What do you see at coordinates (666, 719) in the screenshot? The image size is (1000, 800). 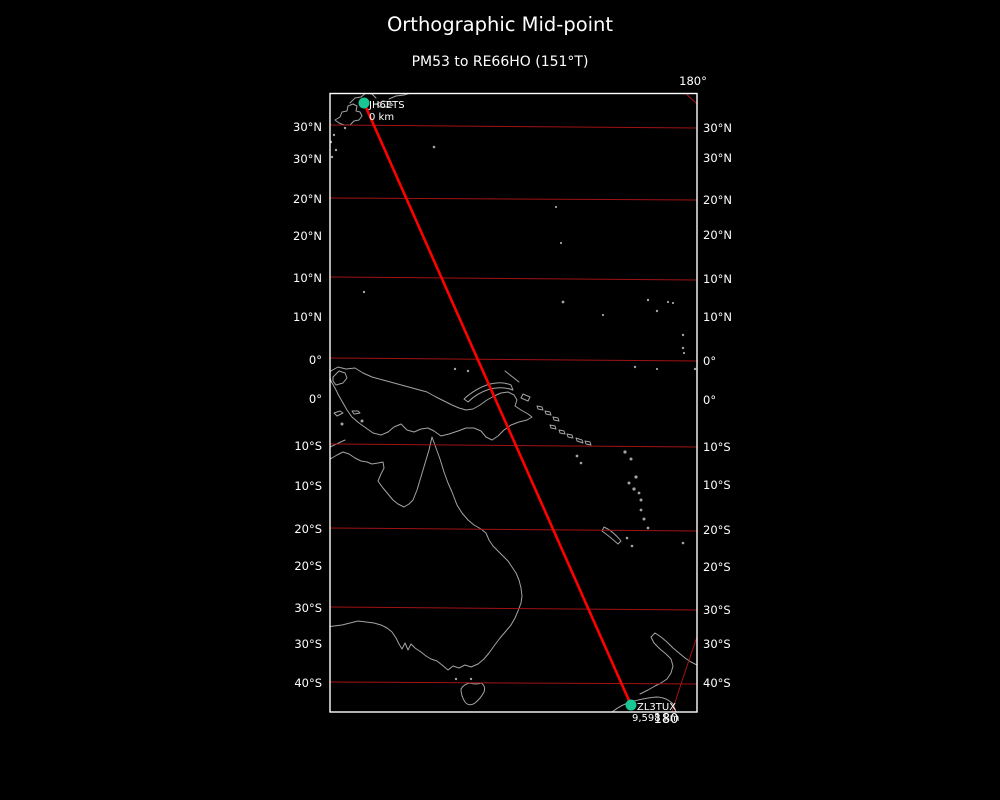 I see `meridian-label-bottom: 180` at bounding box center [666, 719].